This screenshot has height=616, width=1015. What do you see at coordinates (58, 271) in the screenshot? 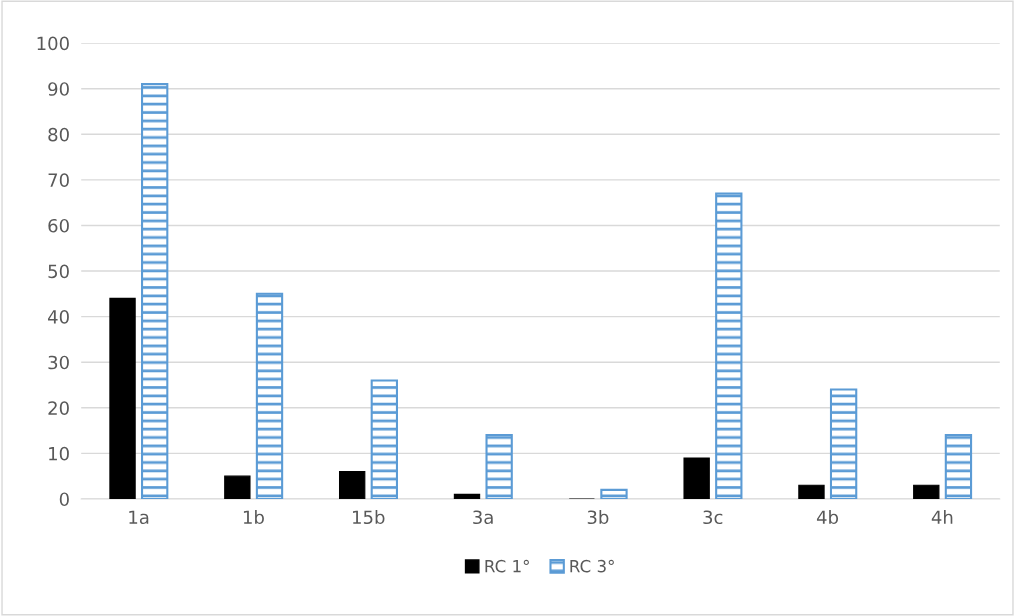
I see `y-tick-label: 50` at bounding box center [58, 271].